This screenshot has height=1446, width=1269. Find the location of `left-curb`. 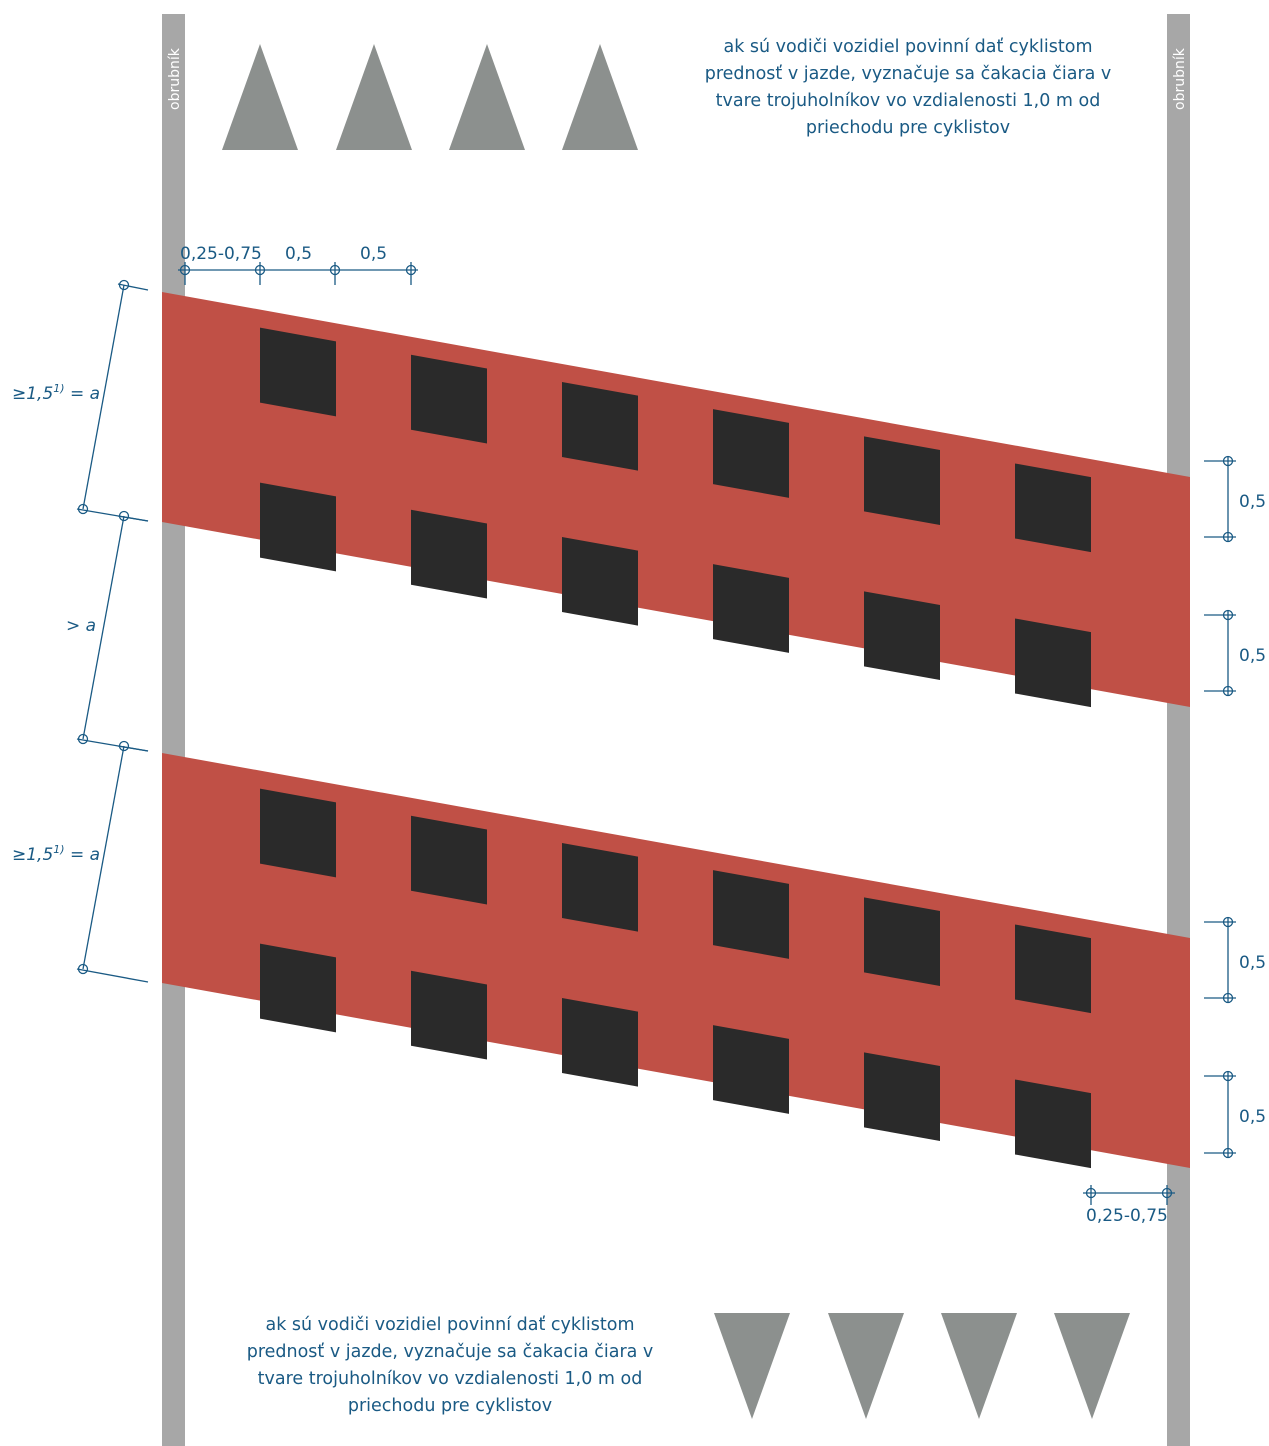

left-curb is located at coordinates (173, 730).